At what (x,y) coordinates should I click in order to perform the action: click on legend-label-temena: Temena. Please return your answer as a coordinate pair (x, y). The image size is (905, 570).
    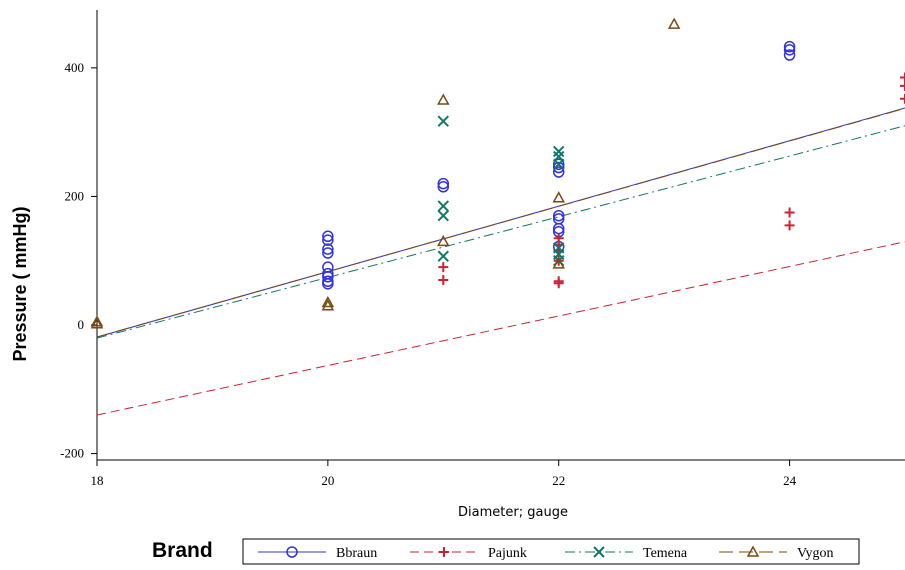
    Looking at the image, I should click on (665, 553).